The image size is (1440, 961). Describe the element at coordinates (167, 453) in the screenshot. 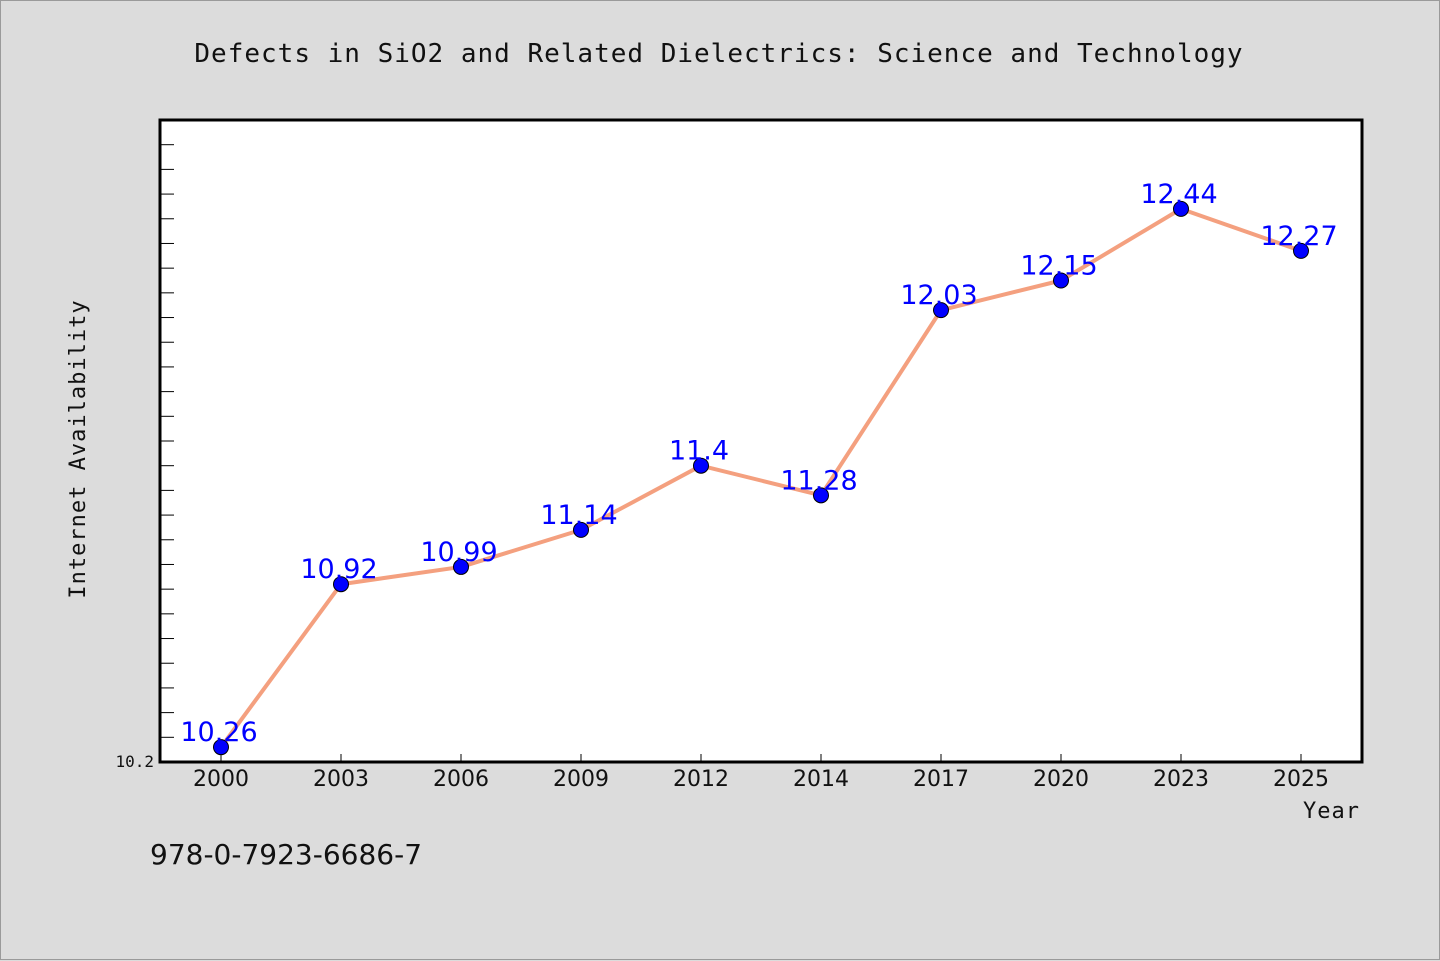

I see `y-axis-ticks` at that location.